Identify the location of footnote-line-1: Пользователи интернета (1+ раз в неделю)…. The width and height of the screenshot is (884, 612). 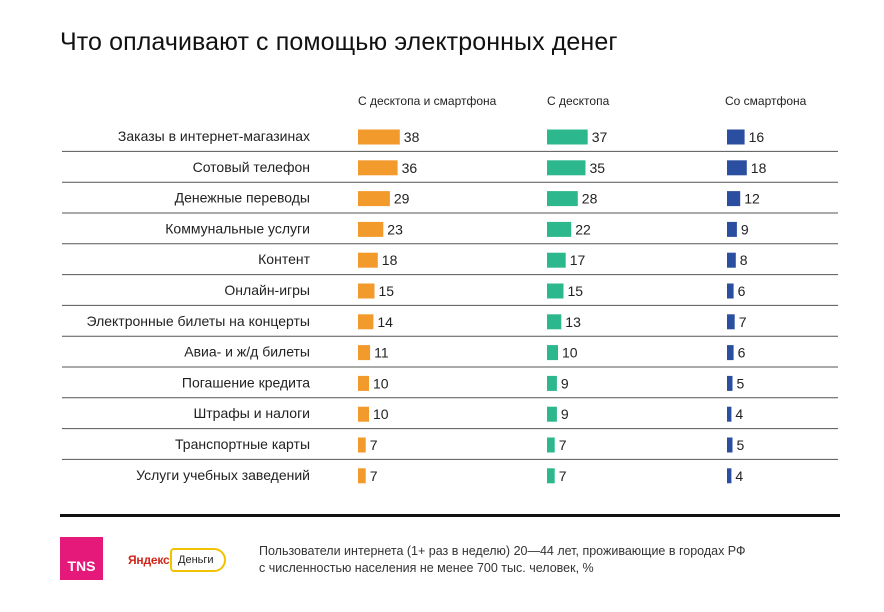
(502, 551).